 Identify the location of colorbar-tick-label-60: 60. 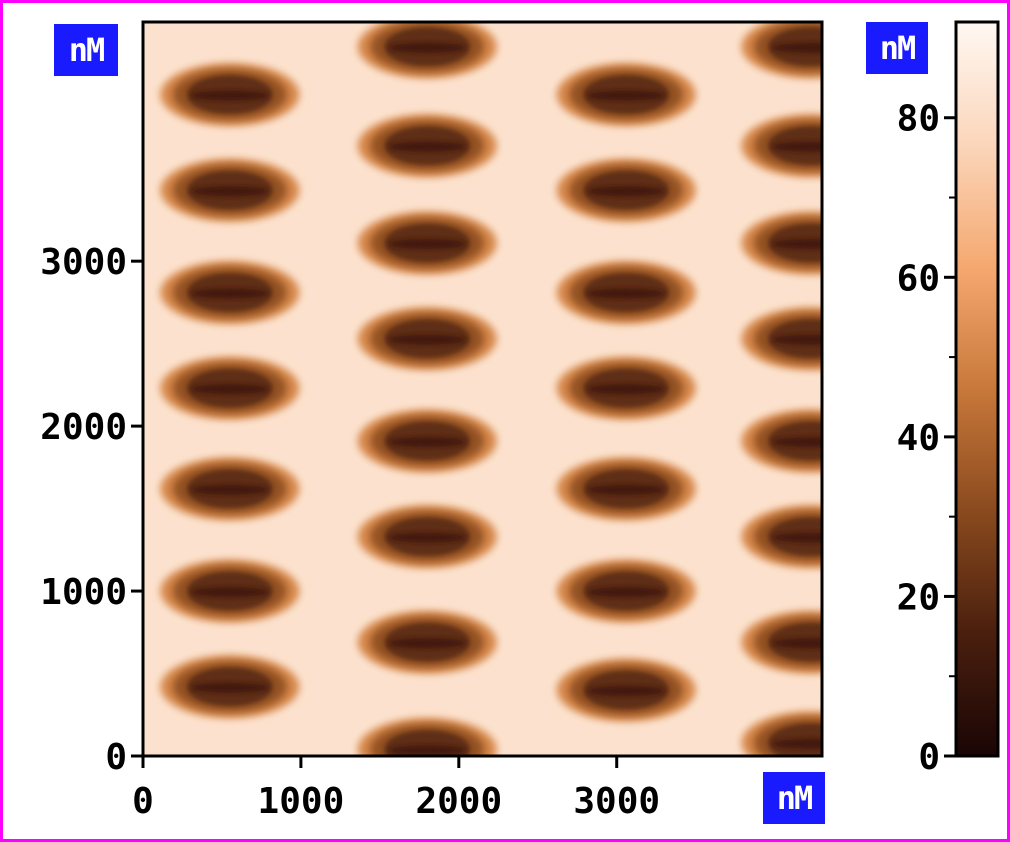
(918, 278).